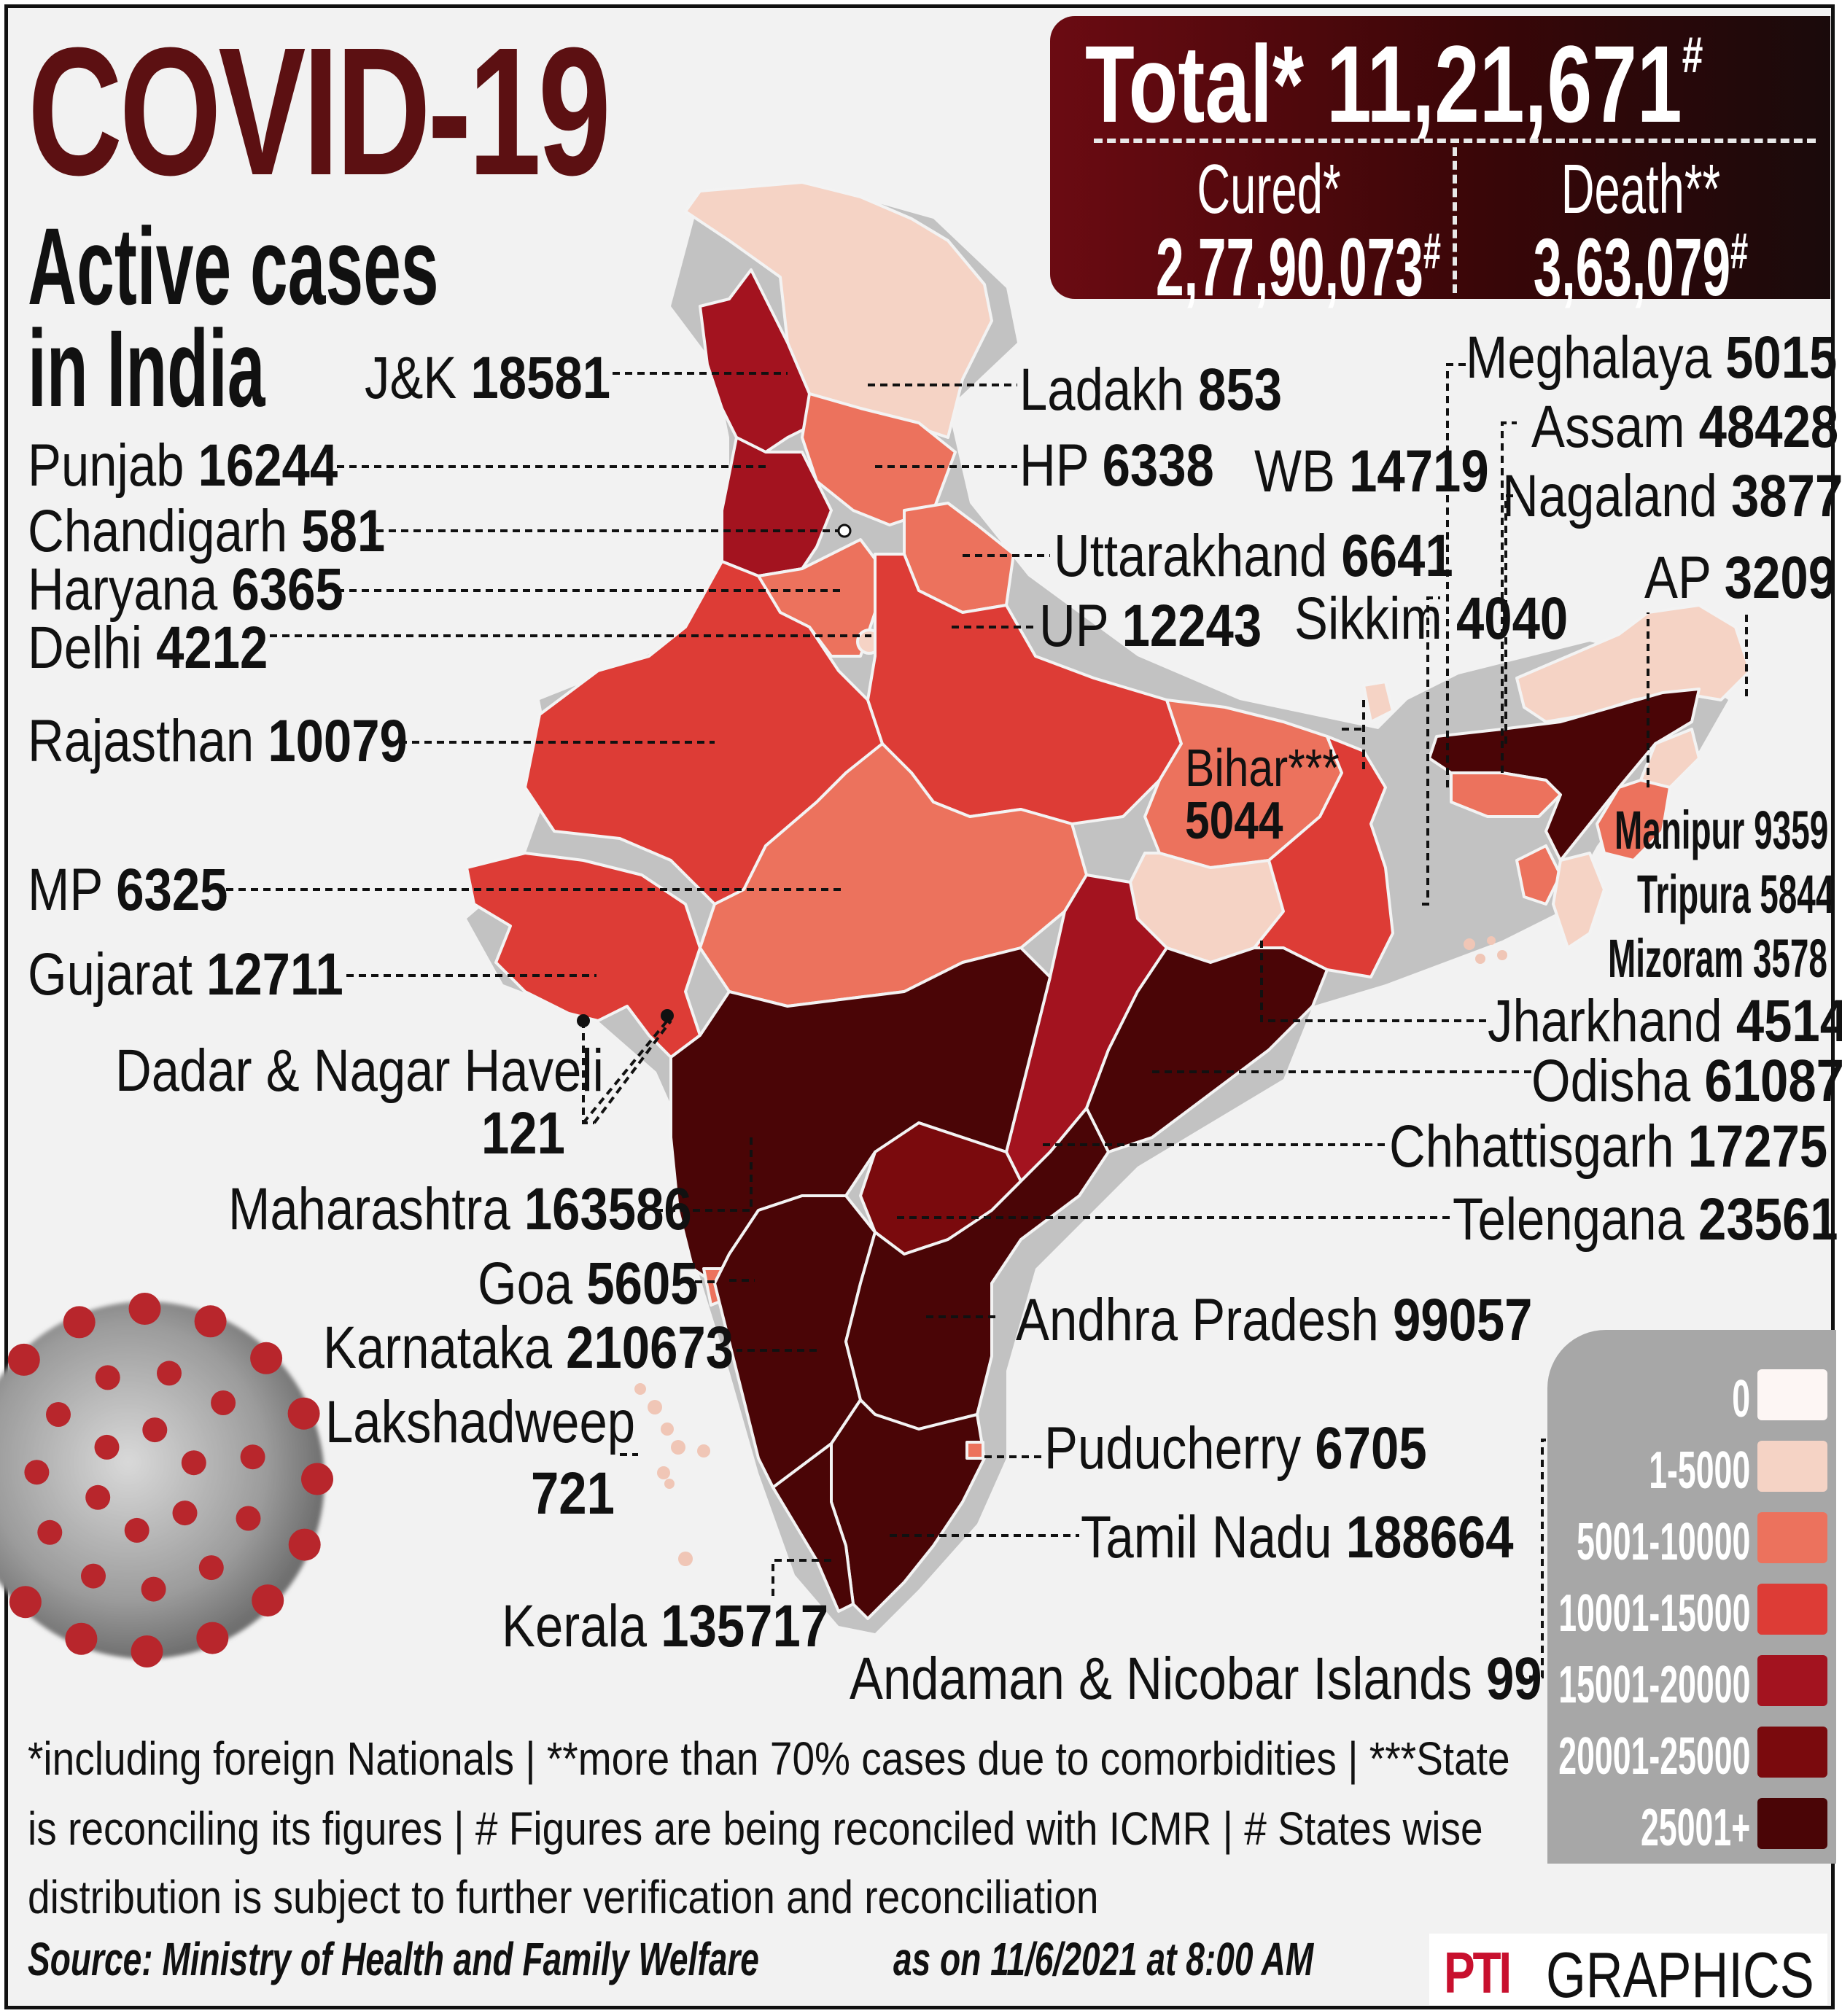  What do you see at coordinates (1739, 250) in the screenshot?
I see `death-mark: #` at bounding box center [1739, 250].